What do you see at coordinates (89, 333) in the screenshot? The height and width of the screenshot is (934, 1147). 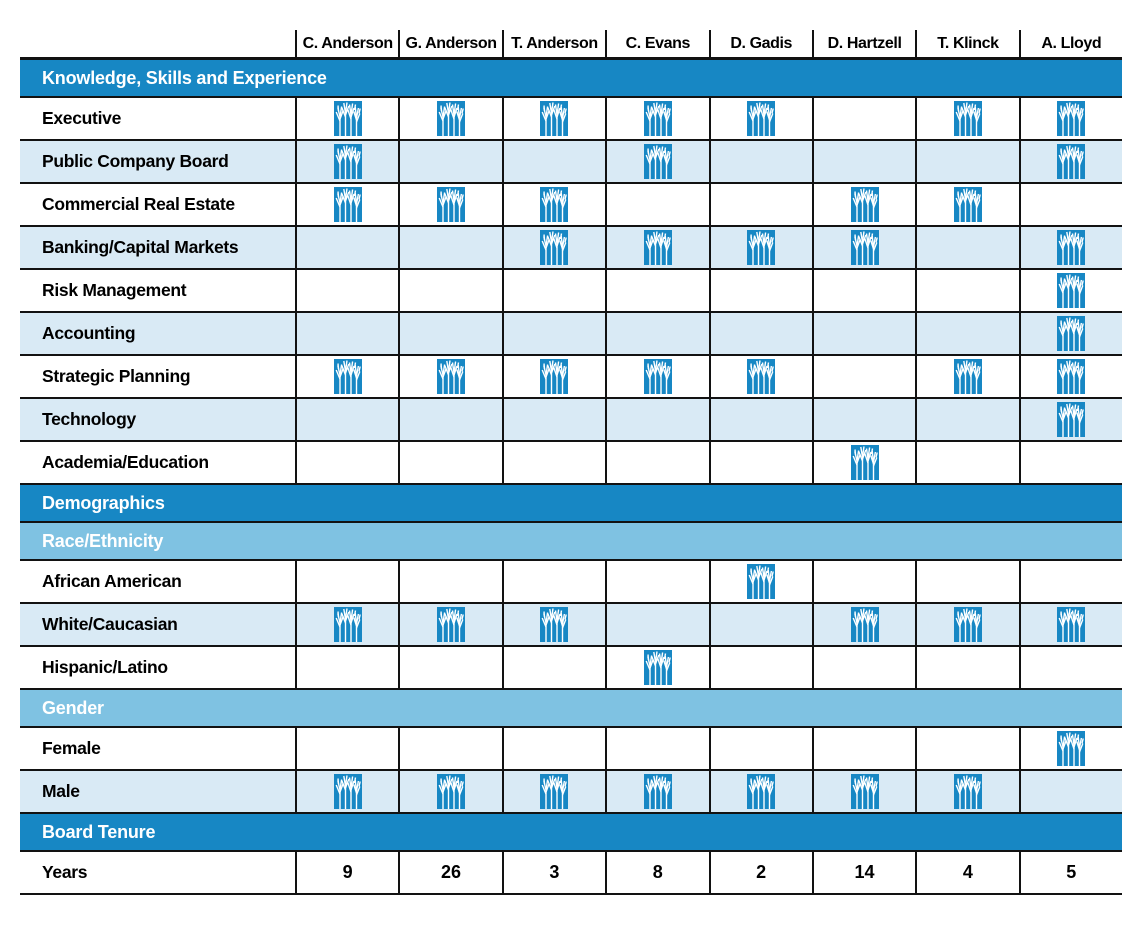 I see `row-label-text: Accounting` at bounding box center [89, 333].